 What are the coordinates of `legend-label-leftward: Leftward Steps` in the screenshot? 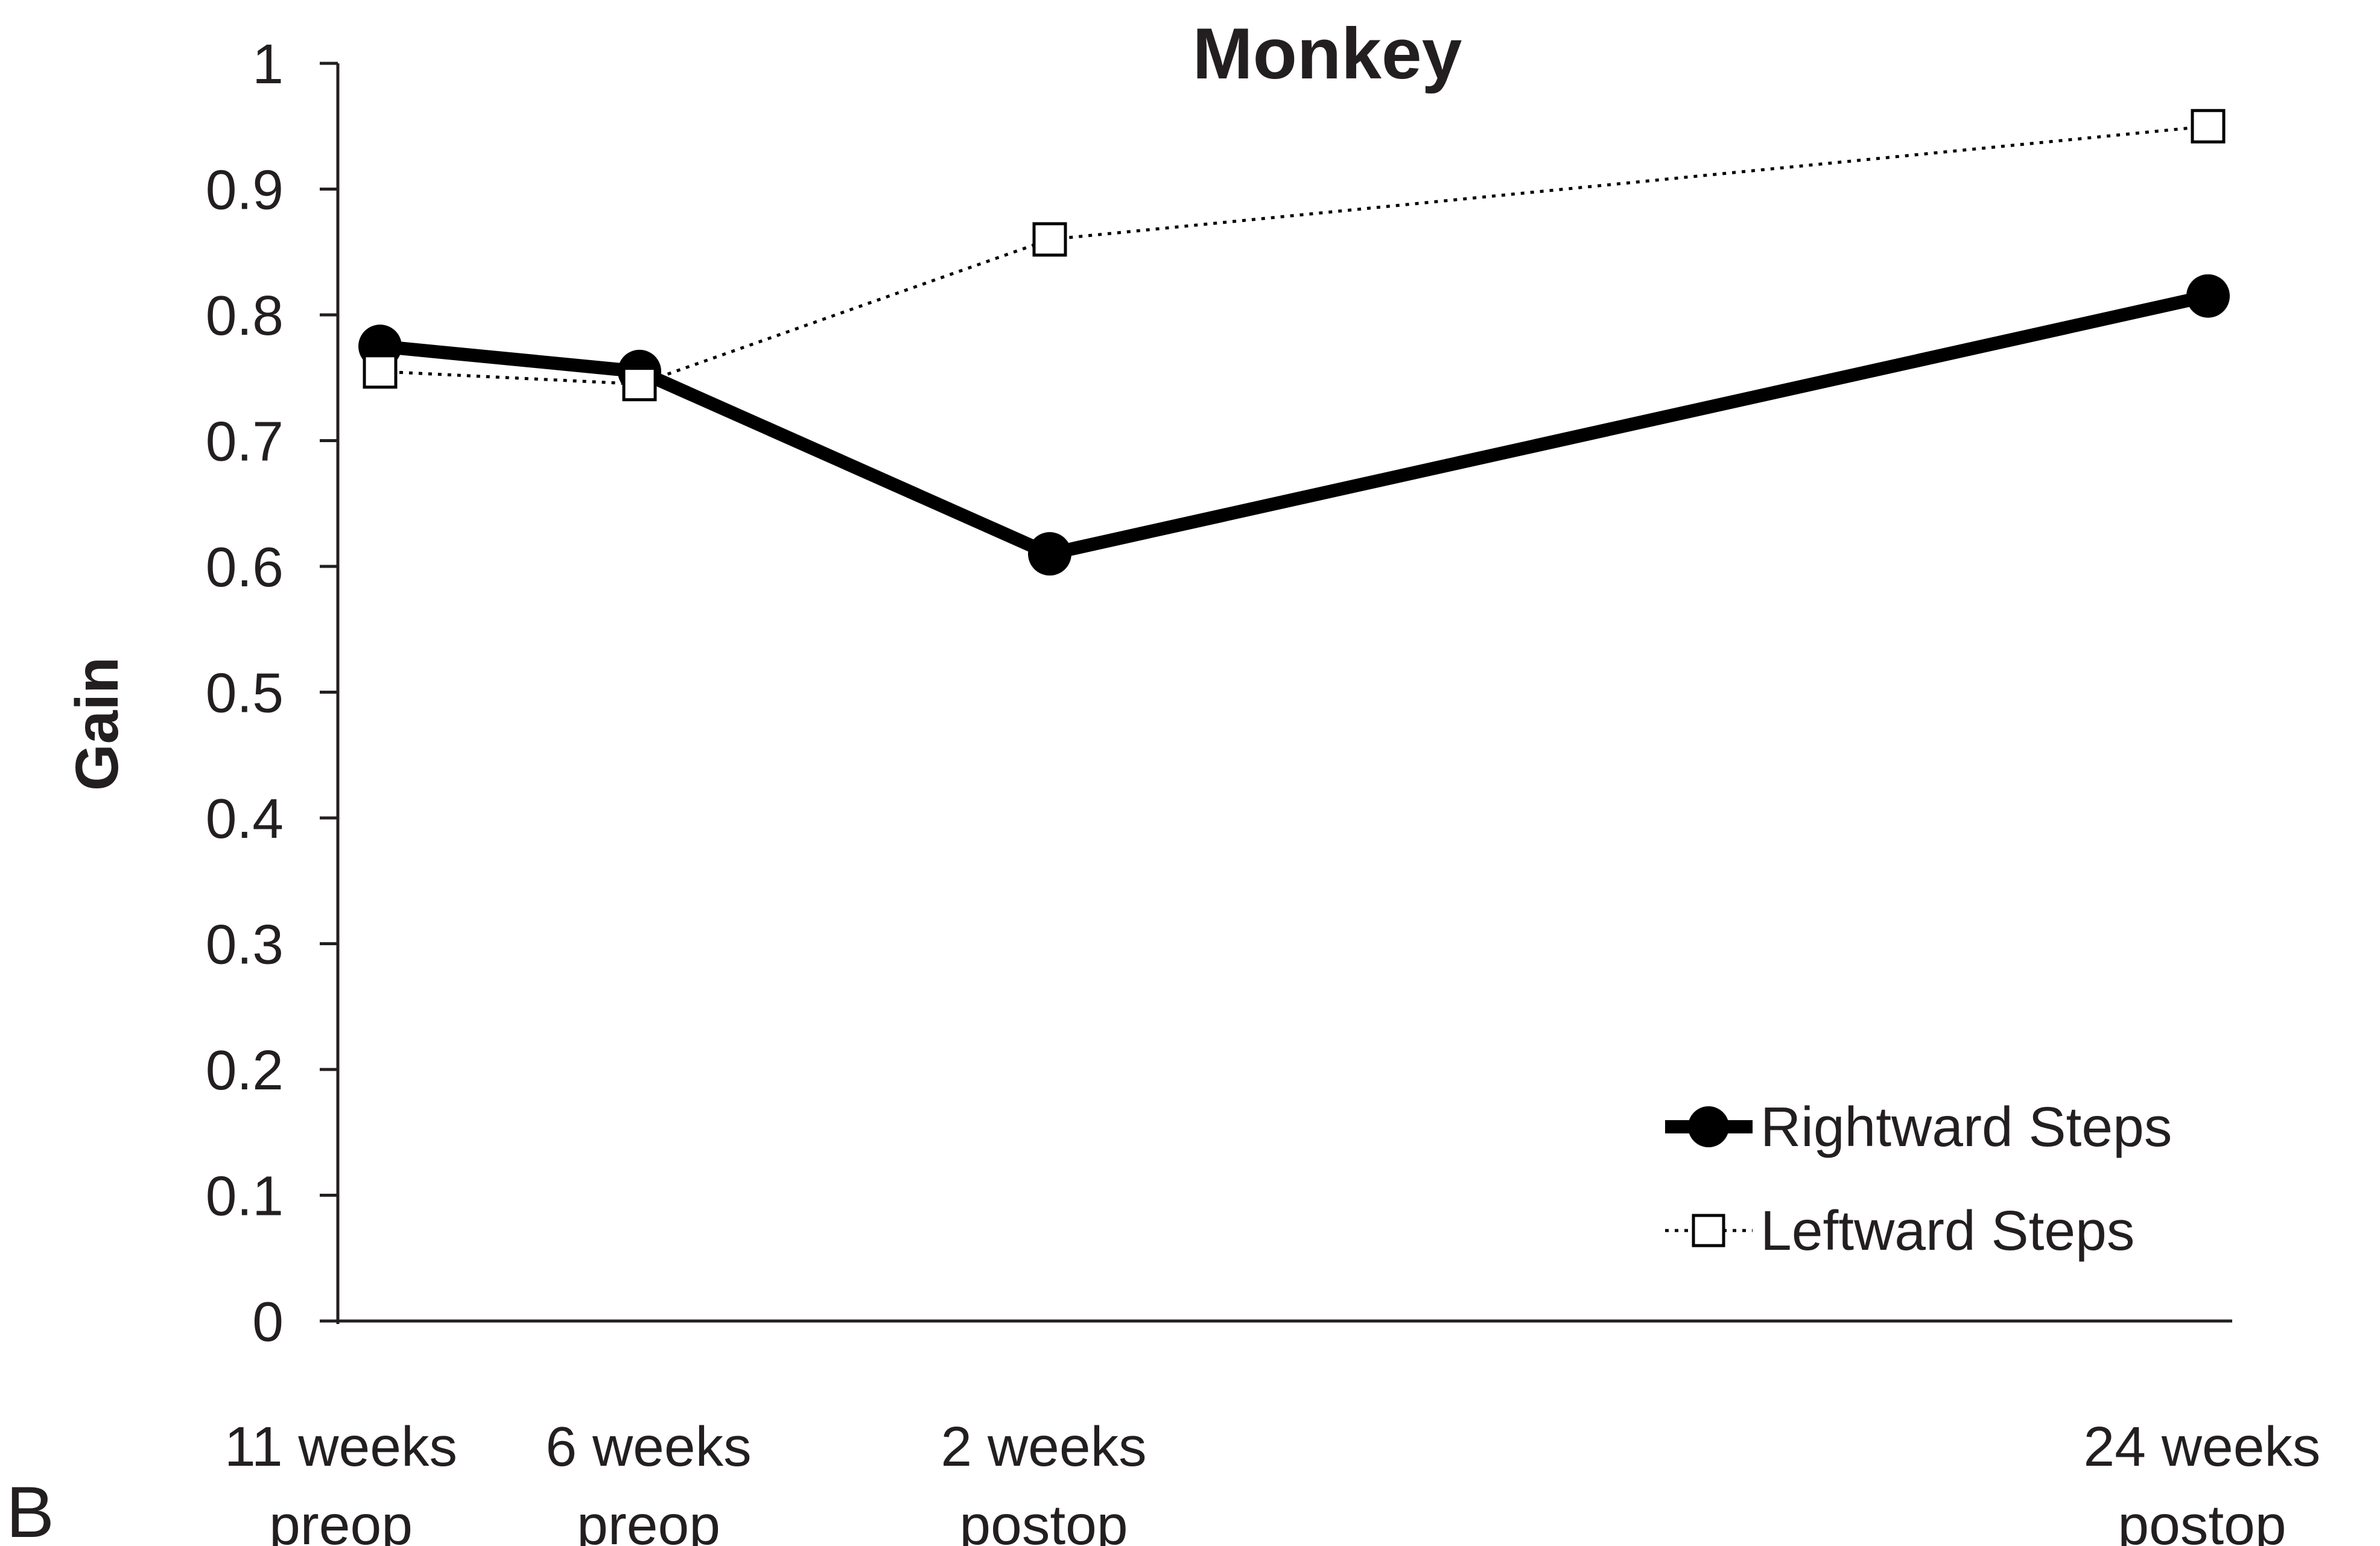 It's located at (1947, 1230).